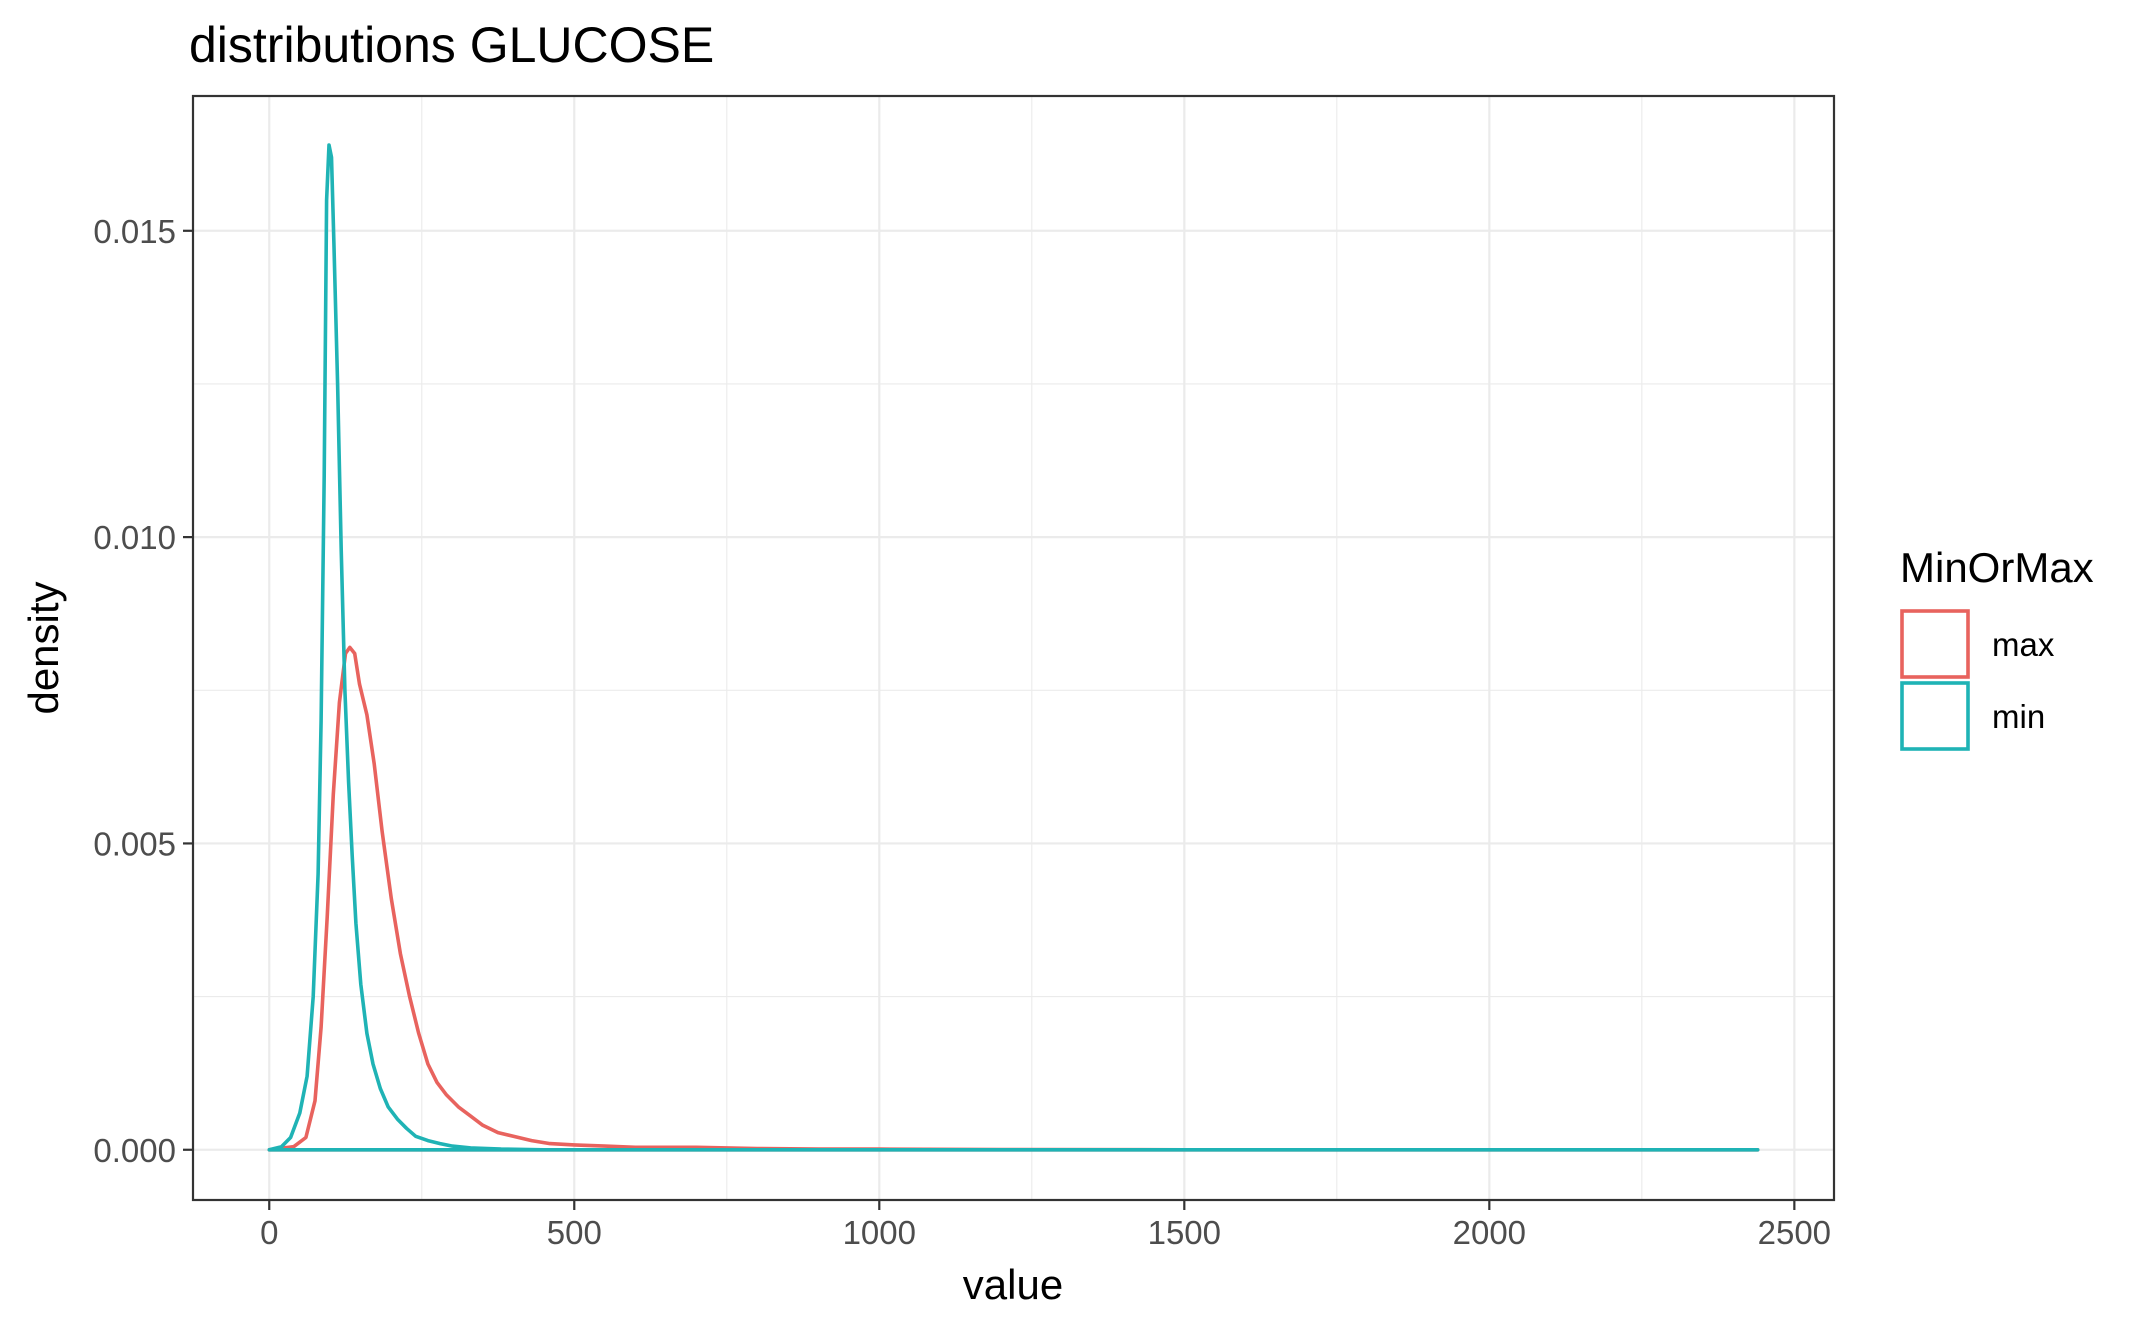 The height and width of the screenshot is (1326, 2146). What do you see at coordinates (2018, 716) in the screenshot?
I see `legend-label-min: min` at bounding box center [2018, 716].